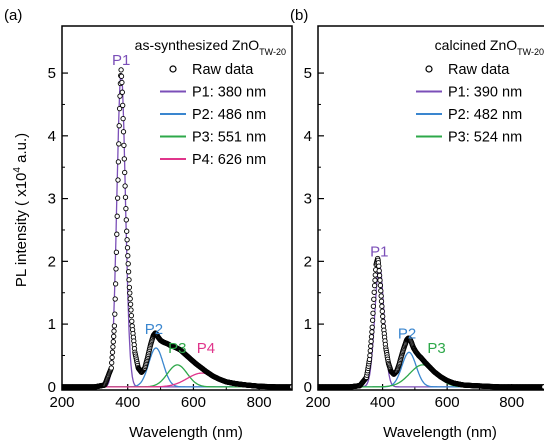 This screenshot has width=544, height=444. Describe the element at coordinates (210, 47) in the screenshot. I see `panel-a-title: as-synthesized ZnOTW-20` at that location.